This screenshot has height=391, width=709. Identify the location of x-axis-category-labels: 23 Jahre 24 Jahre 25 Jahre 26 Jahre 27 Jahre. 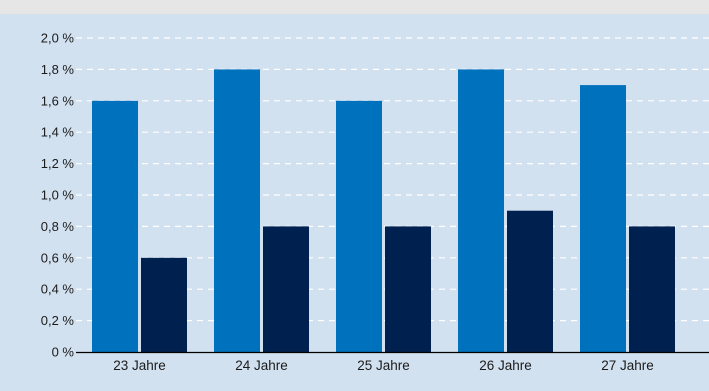
(383, 365).